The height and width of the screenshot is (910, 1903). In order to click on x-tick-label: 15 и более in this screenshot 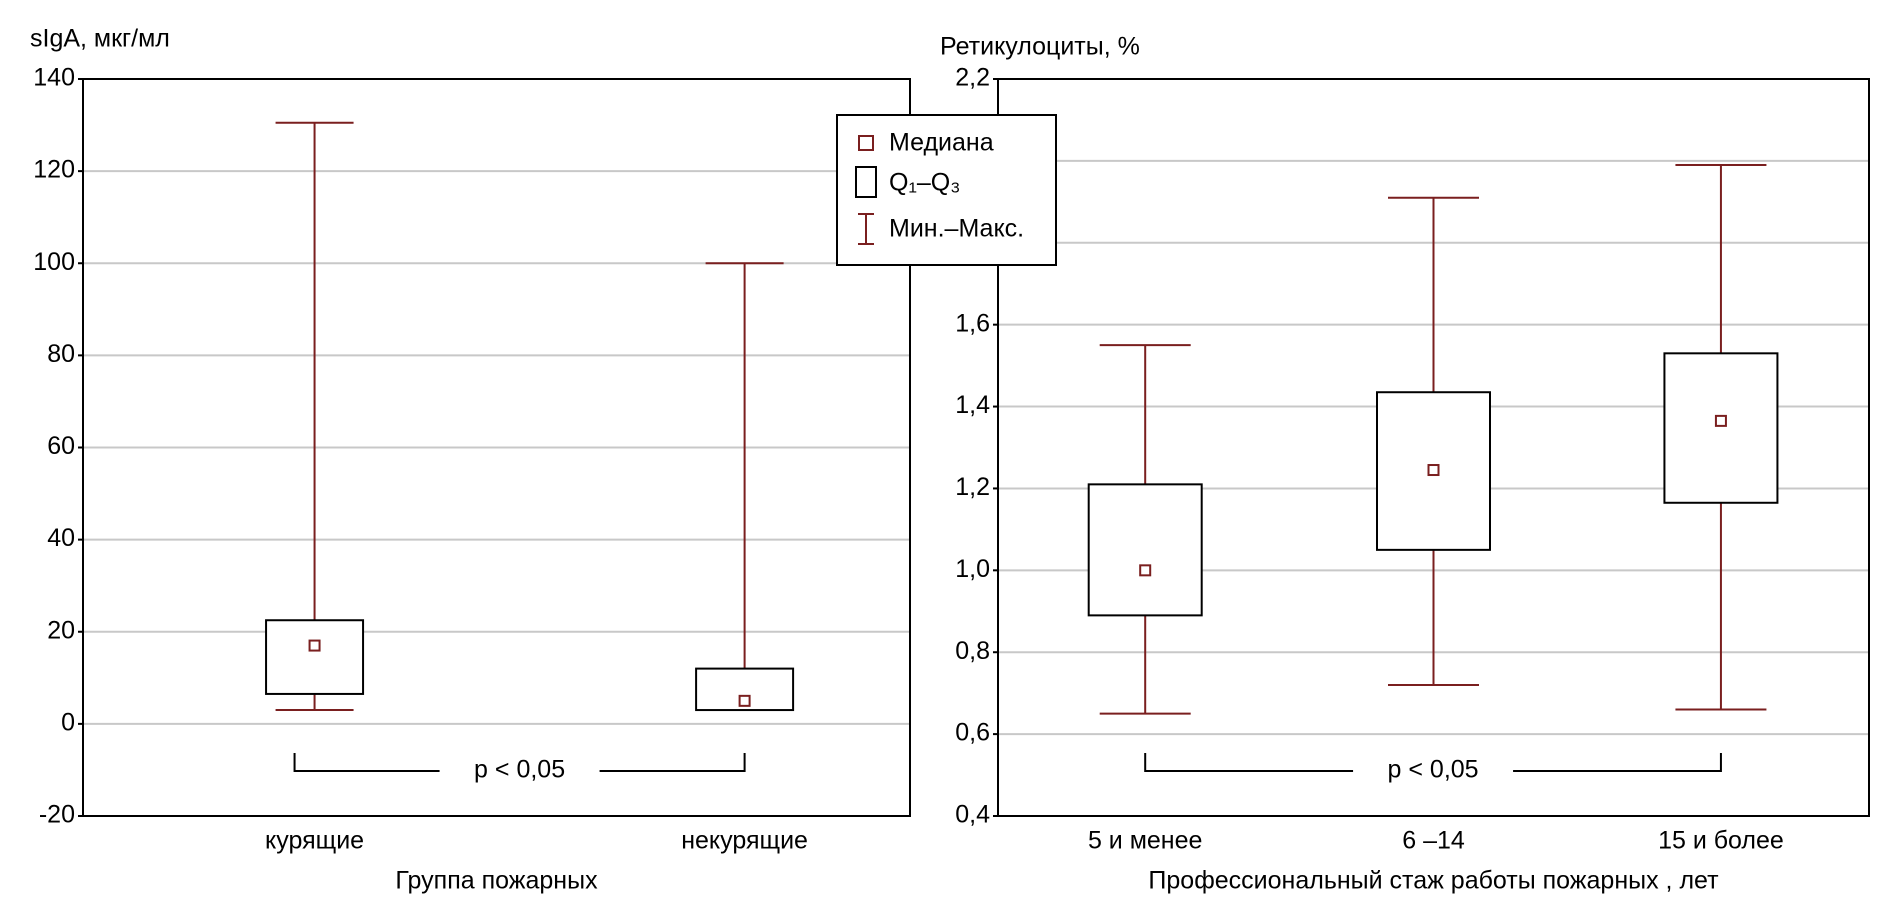, I will do `click(1721, 841)`.